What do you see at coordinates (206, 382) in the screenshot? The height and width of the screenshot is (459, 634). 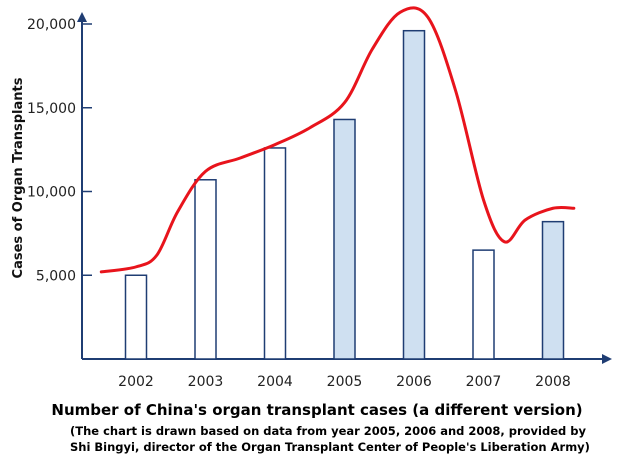 I see `x-tick-label: 2003` at bounding box center [206, 382].